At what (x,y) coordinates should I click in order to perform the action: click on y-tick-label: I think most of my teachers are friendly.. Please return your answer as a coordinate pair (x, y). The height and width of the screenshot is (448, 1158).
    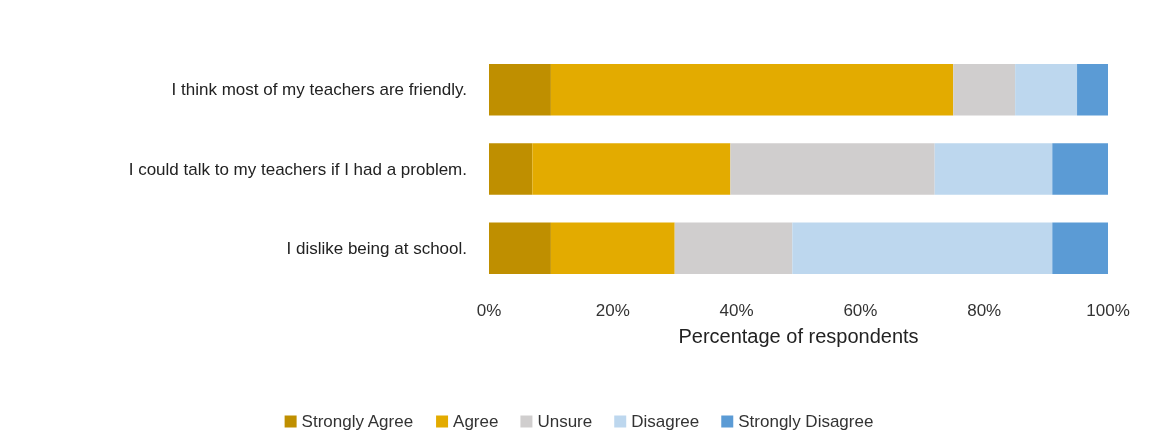
    Looking at the image, I should click on (319, 90).